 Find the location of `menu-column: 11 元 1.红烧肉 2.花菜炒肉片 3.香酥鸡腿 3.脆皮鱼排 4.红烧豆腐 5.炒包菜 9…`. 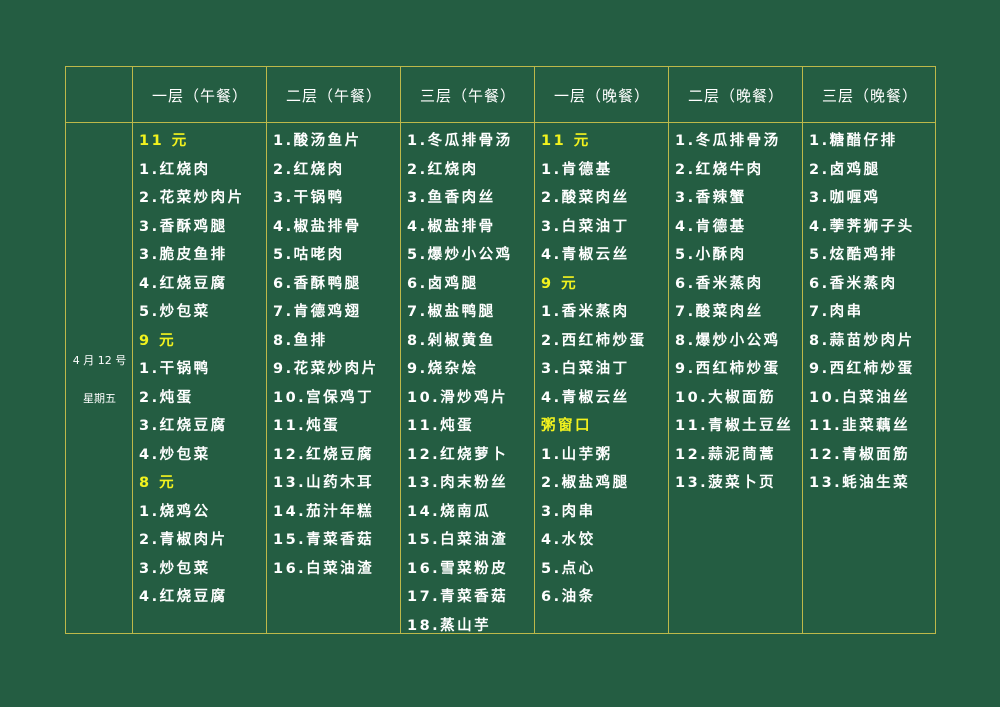

menu-column: 11 元 1.红烧肉 2.花菜炒肉片 3.香酥鸡腿 3.脆皮鱼排 4.红烧豆腐 5.炒包菜 9… is located at coordinates (192, 369).